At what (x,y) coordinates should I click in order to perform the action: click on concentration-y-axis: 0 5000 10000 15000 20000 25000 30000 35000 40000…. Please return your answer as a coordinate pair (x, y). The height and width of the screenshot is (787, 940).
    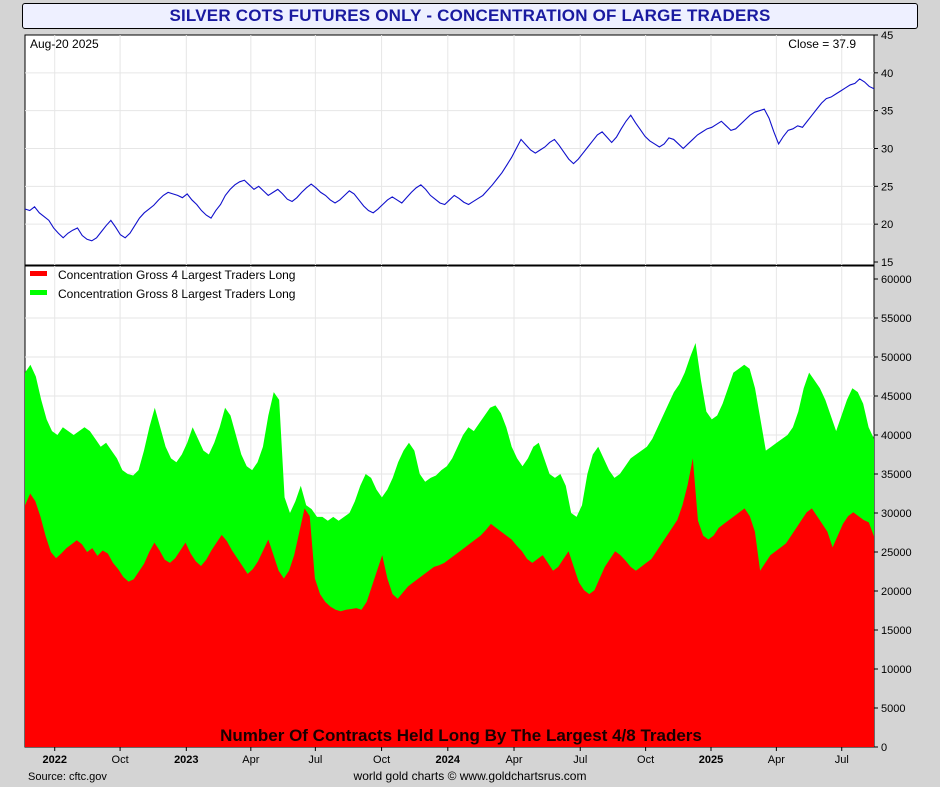
    Looking at the image, I should click on (893, 514).